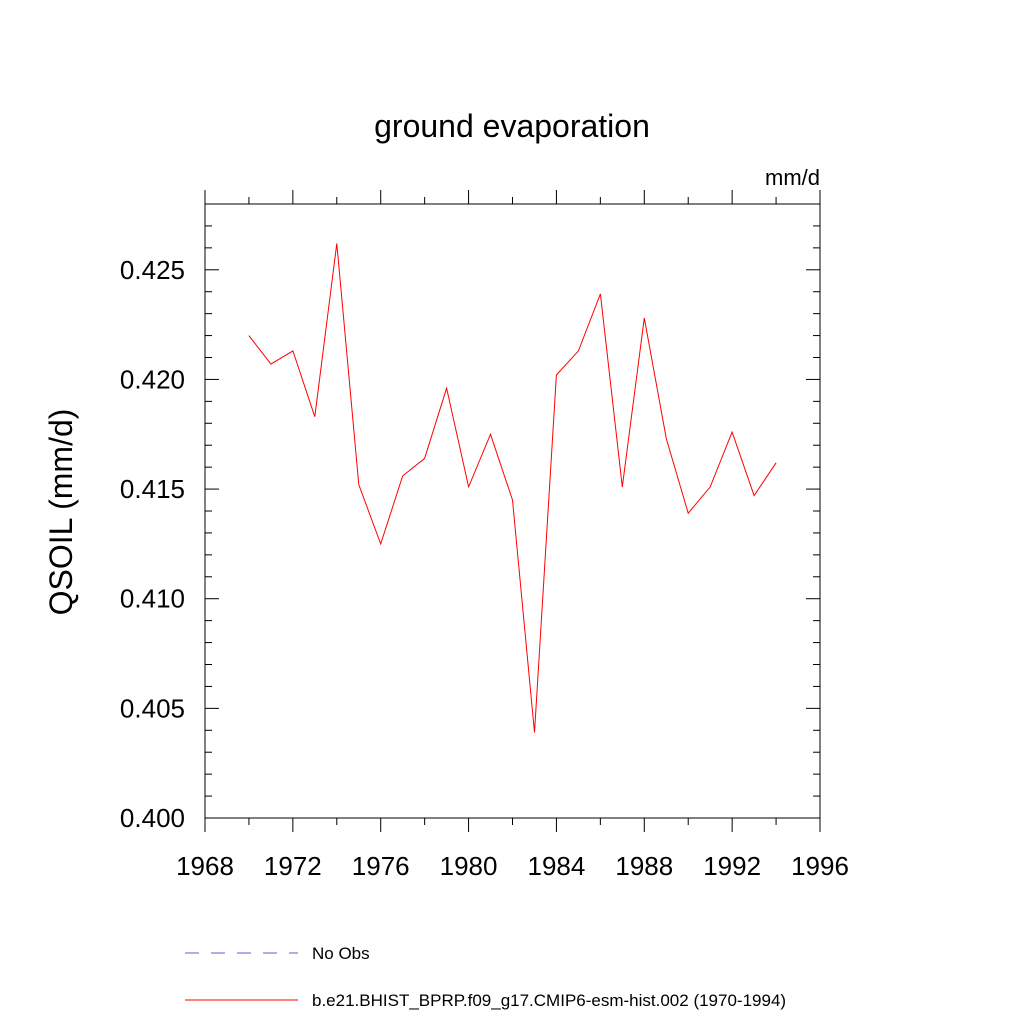  Describe the element at coordinates (293, 866) in the screenshot. I see `x-tick-label: 1972` at that location.